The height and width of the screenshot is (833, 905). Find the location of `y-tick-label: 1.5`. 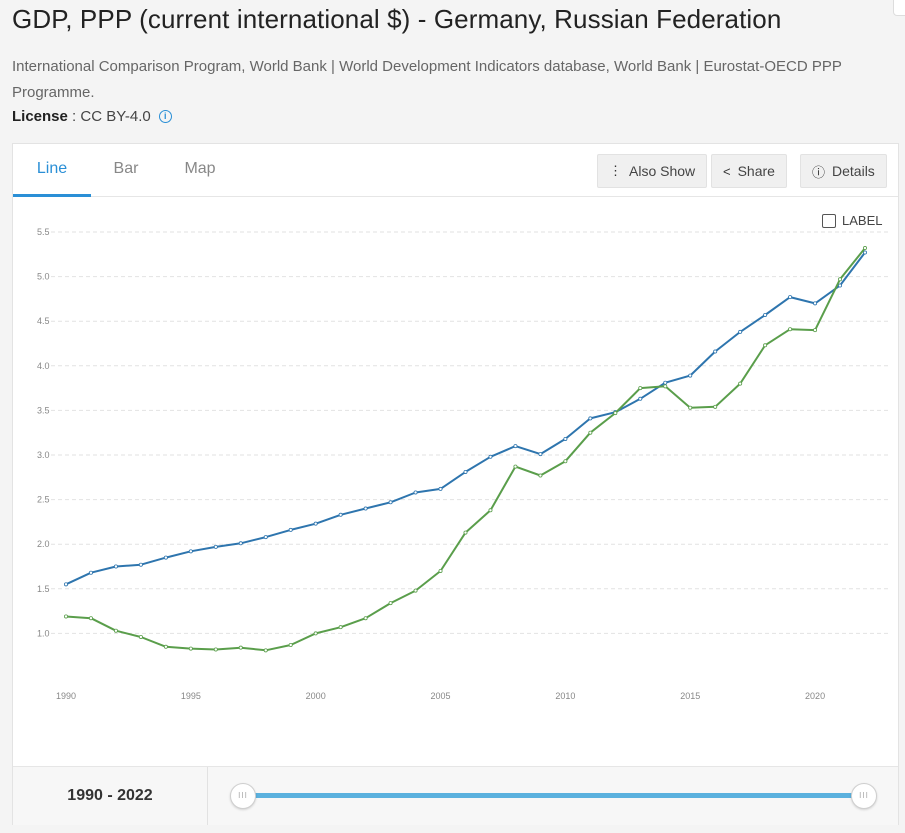

y-tick-label: 1.5 is located at coordinates (43, 589).